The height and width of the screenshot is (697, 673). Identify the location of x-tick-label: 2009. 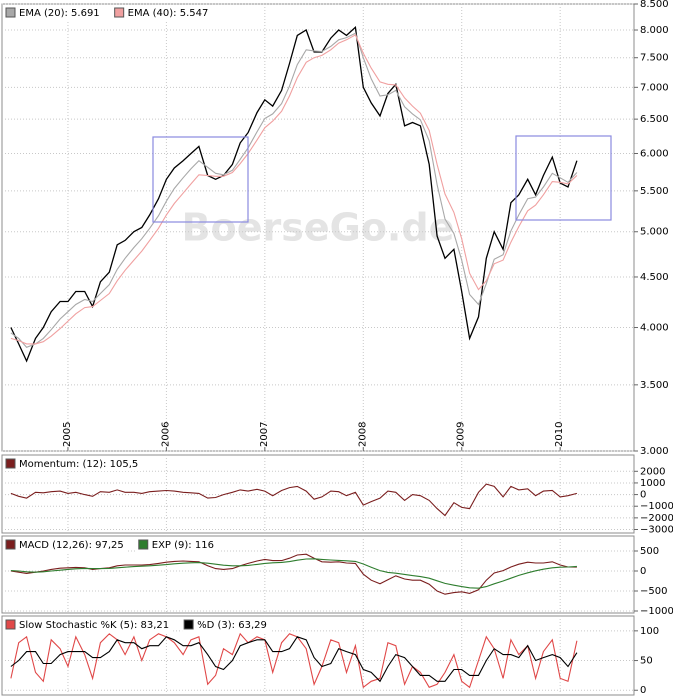
(461, 434).